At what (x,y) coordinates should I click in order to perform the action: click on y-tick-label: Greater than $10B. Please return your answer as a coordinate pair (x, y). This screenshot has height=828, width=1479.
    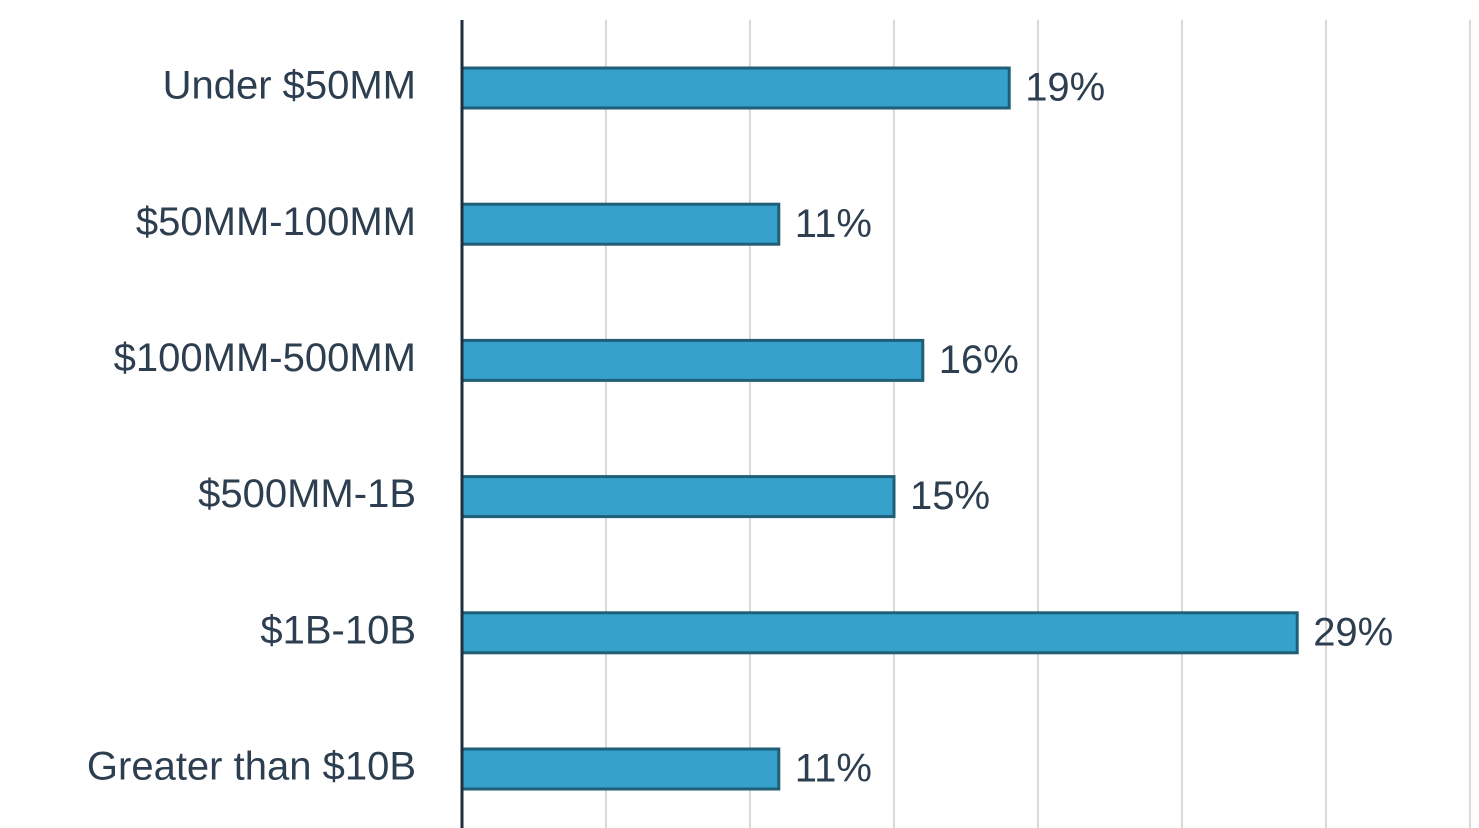
    Looking at the image, I should click on (251, 767).